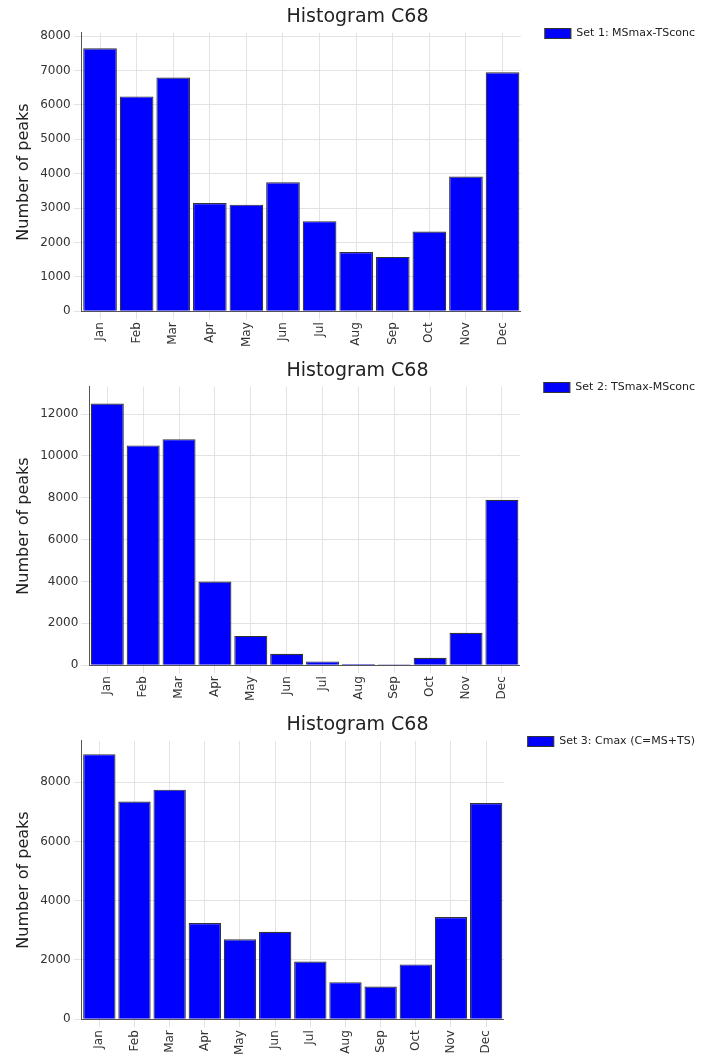  Describe the element at coordinates (636, 33) in the screenshot. I see `legend-label: Set 1: MSmax-TSconc` at that location.